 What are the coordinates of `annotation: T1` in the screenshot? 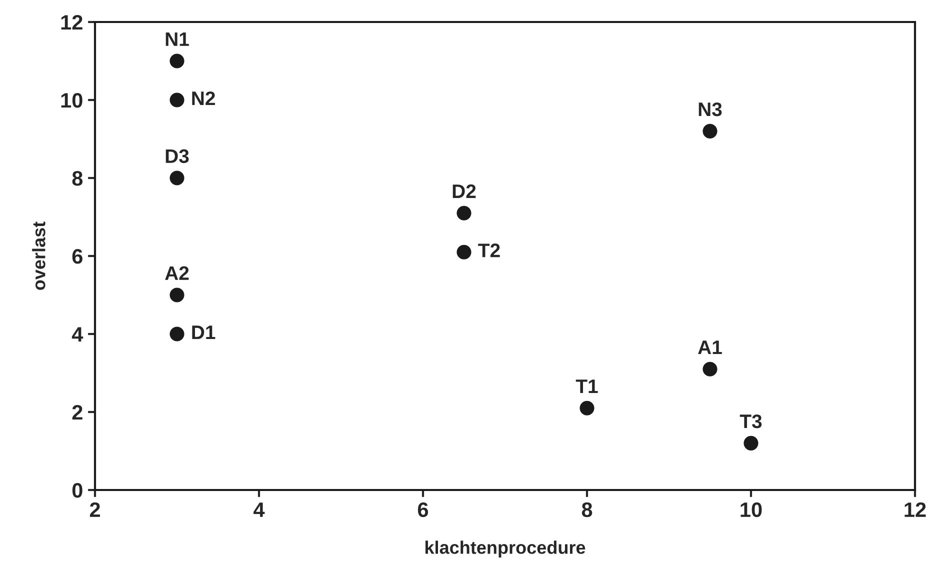 It's located at (587, 386).